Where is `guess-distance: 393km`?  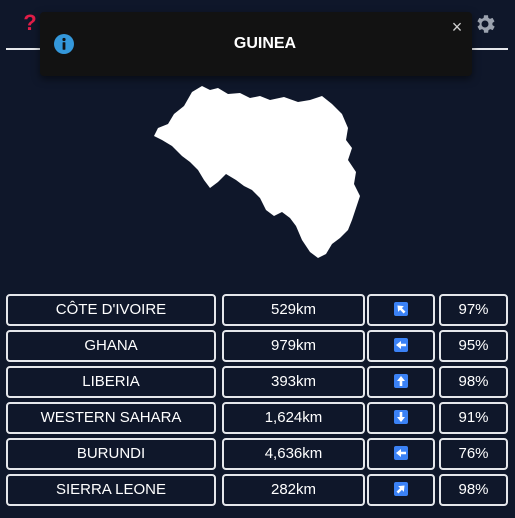 guess-distance: 393km is located at coordinates (293, 382).